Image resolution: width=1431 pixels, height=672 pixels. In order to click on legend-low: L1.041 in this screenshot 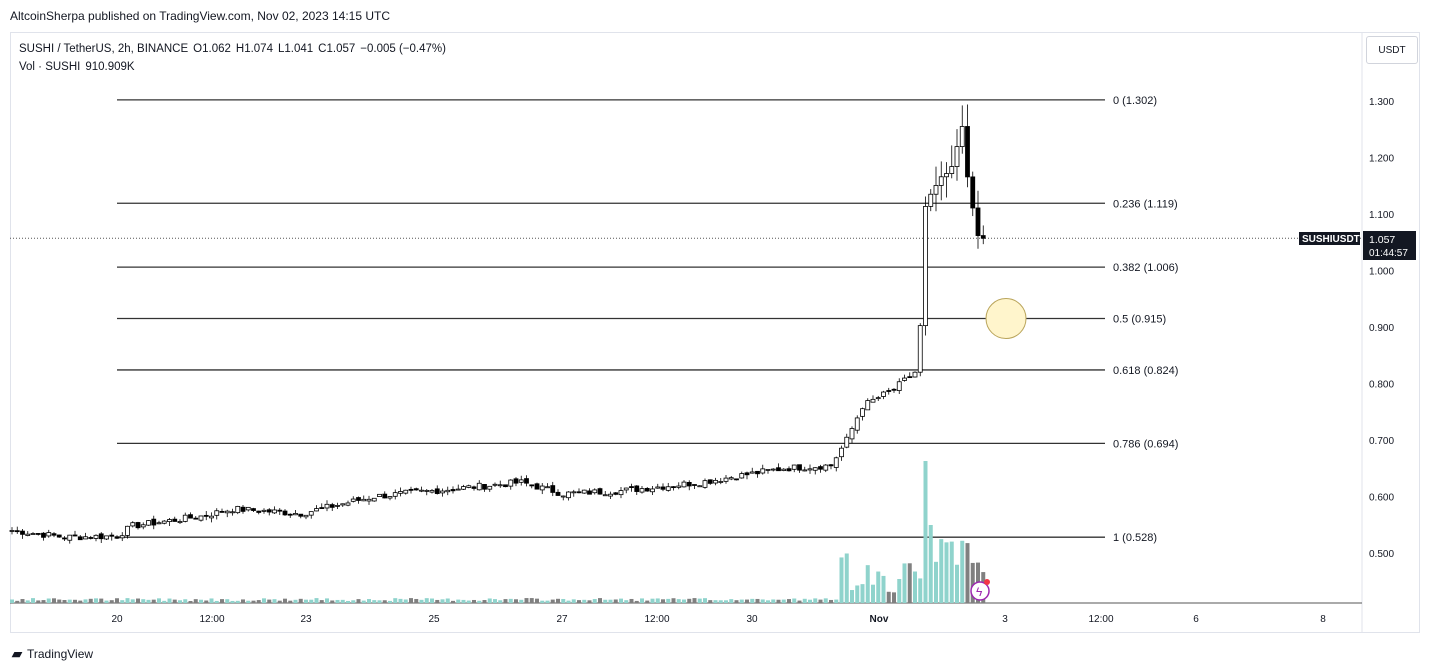, I will do `click(295, 49)`.